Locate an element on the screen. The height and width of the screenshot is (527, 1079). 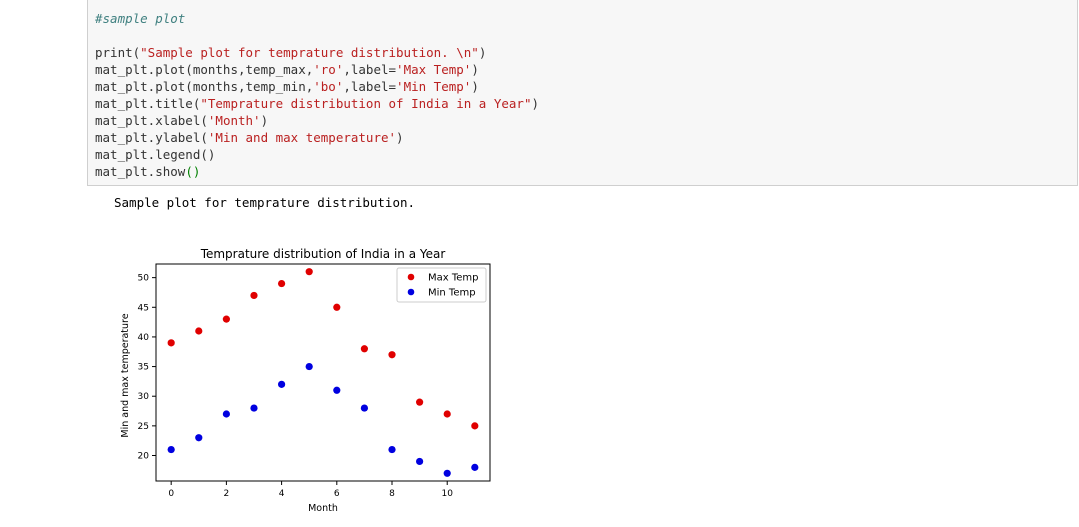
x-tick-label: 10 is located at coordinates (447, 494).